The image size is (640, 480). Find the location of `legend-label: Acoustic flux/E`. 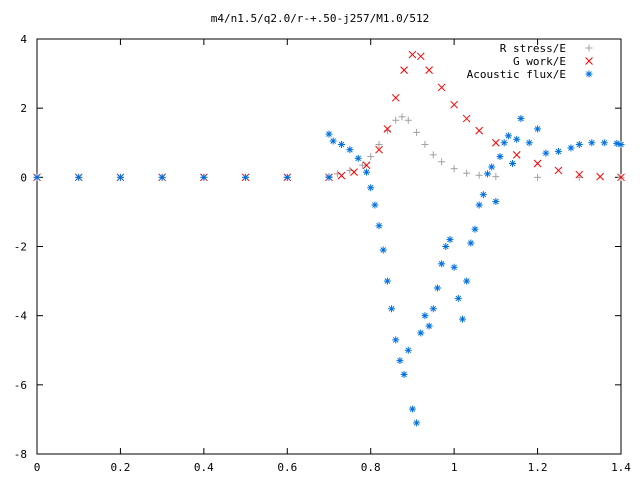

legend-label: Acoustic flux/E is located at coordinates (516, 74).